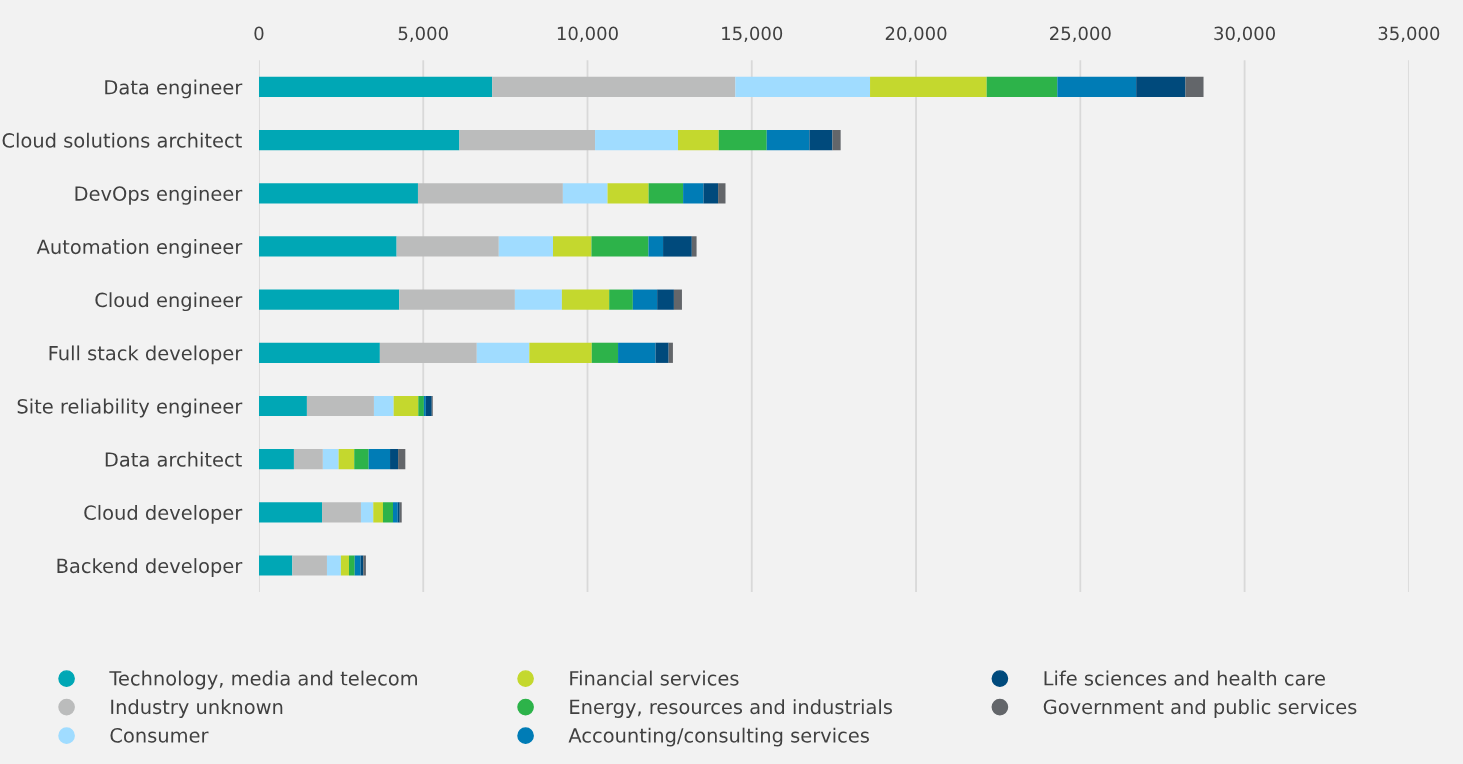 The image size is (1463, 764). I want to click on legend-label: Technology, media and telecom, so click(263, 680).